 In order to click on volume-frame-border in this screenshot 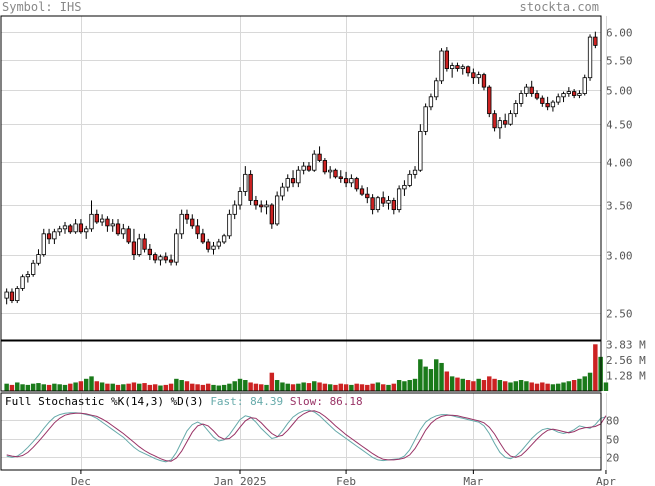, I will do `click(301, 366)`.